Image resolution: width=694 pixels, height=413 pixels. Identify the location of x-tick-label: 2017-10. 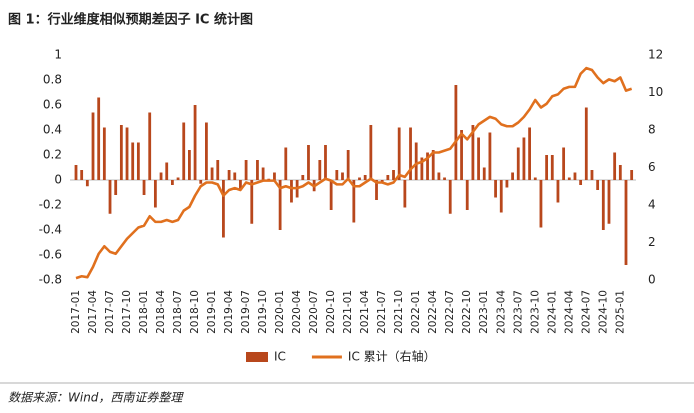
(127, 312).